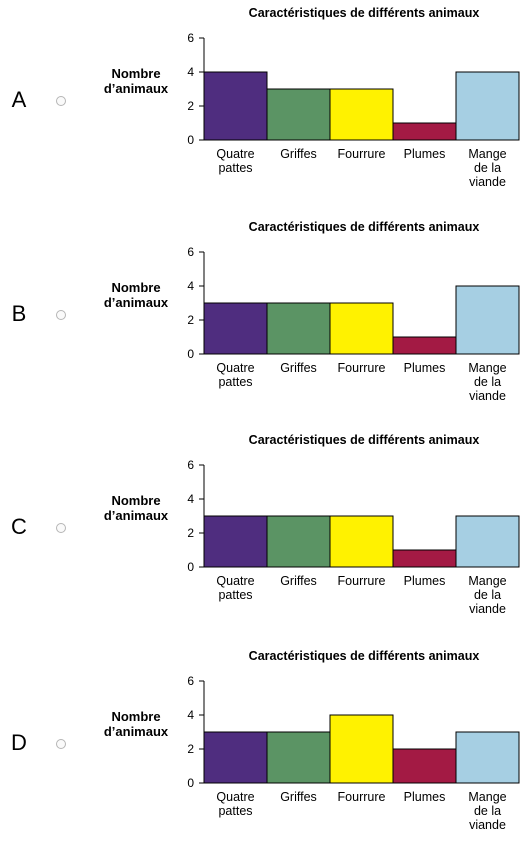 The width and height of the screenshot is (525, 843). What do you see at coordinates (61, 315) in the screenshot?
I see `radio-button-b` at bounding box center [61, 315].